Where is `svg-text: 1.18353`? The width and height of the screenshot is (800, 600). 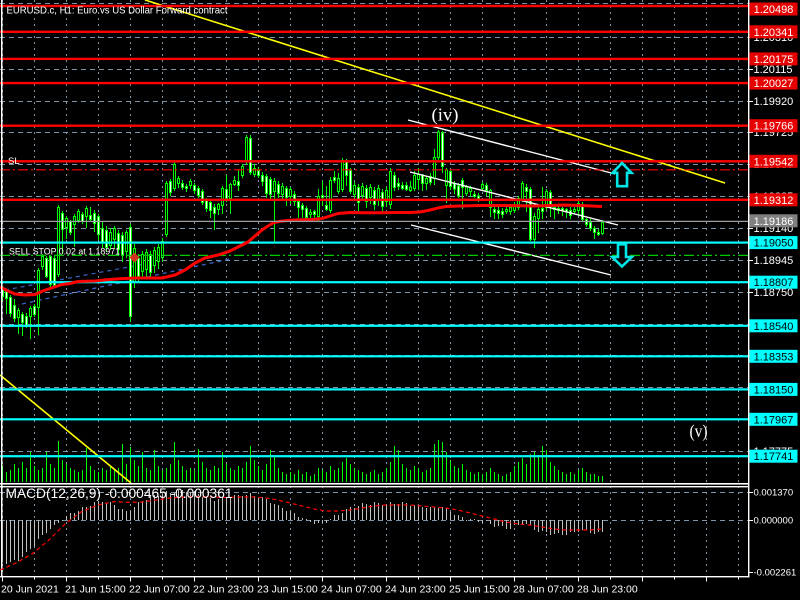
svg-text: 1.18353 is located at coordinates (774, 357).